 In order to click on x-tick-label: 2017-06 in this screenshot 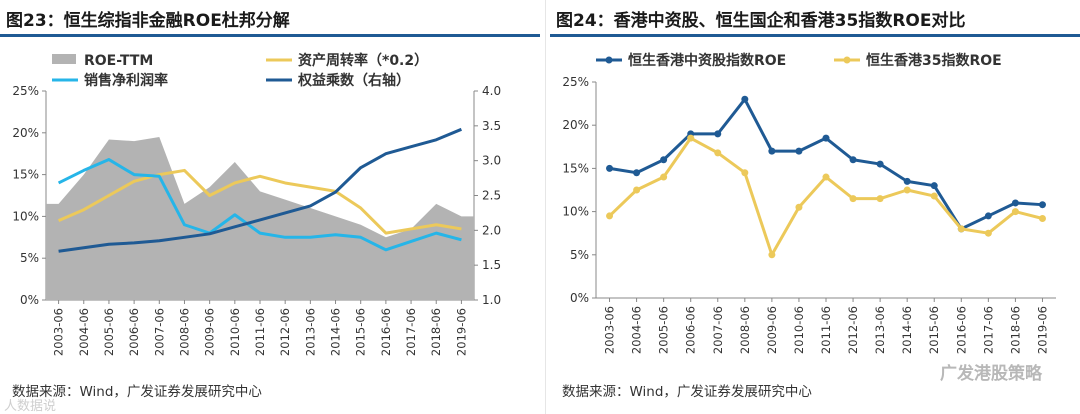, I will do `click(411, 332)`.